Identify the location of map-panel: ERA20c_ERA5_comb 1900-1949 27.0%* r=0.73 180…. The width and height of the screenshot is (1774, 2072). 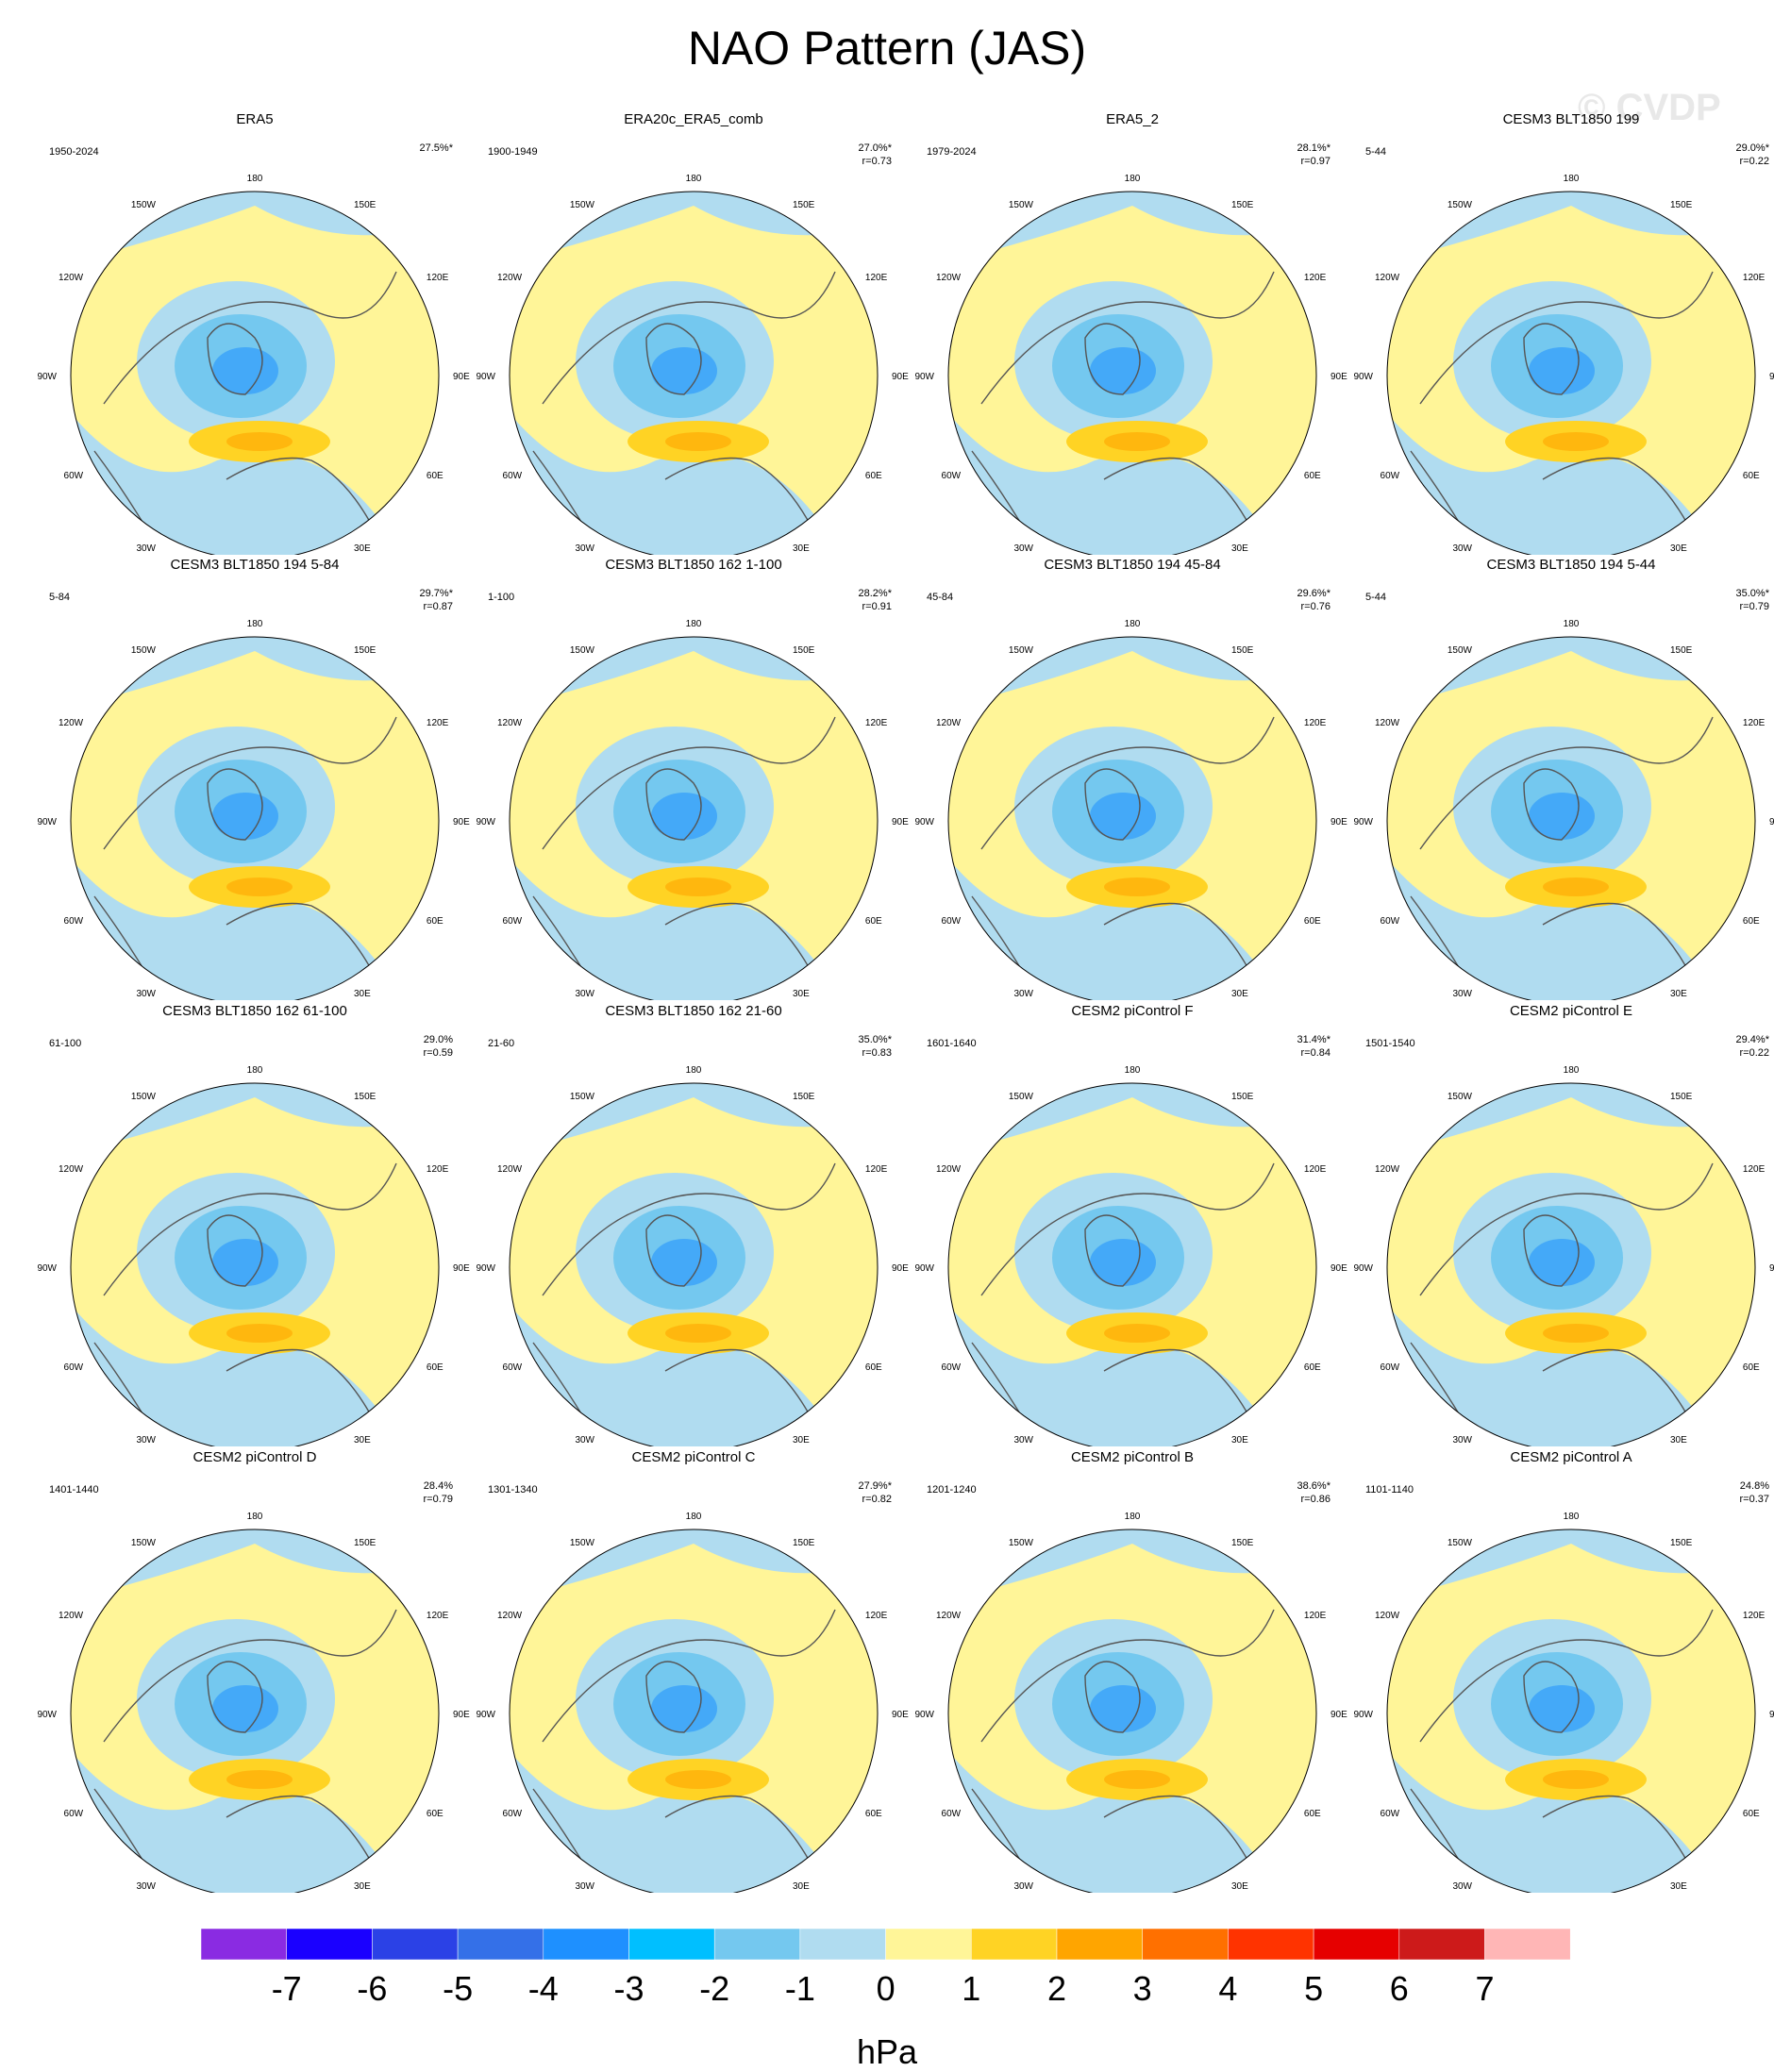
(694, 333).